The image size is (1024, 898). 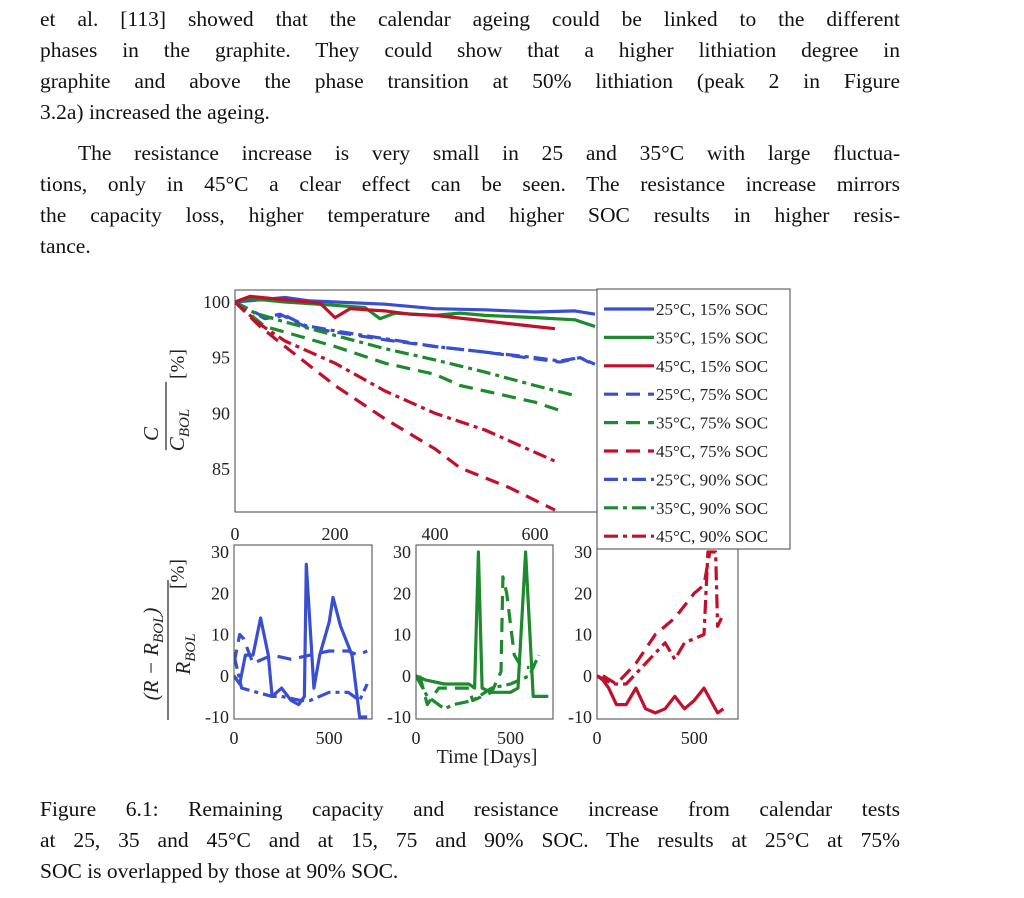 What do you see at coordinates (712, 423) in the screenshot?
I see `legend-label: 35°C, 75% SOC` at bounding box center [712, 423].